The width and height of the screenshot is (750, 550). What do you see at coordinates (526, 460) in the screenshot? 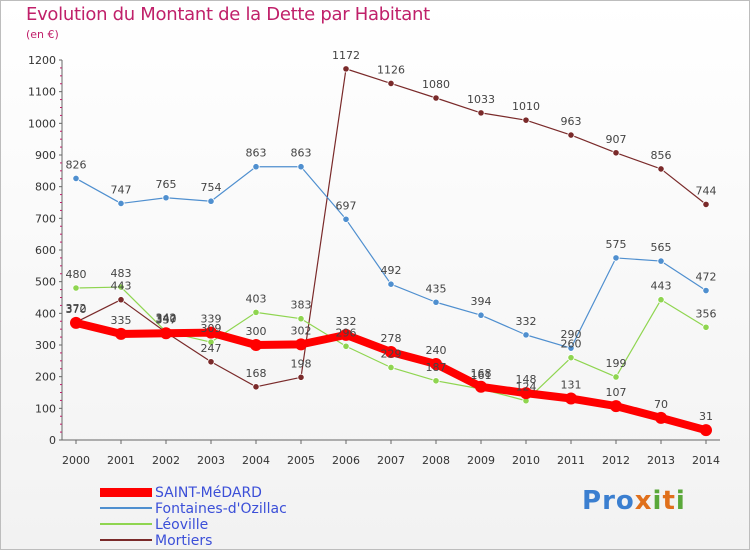
I see `x-tick-label: 2010` at bounding box center [526, 460].